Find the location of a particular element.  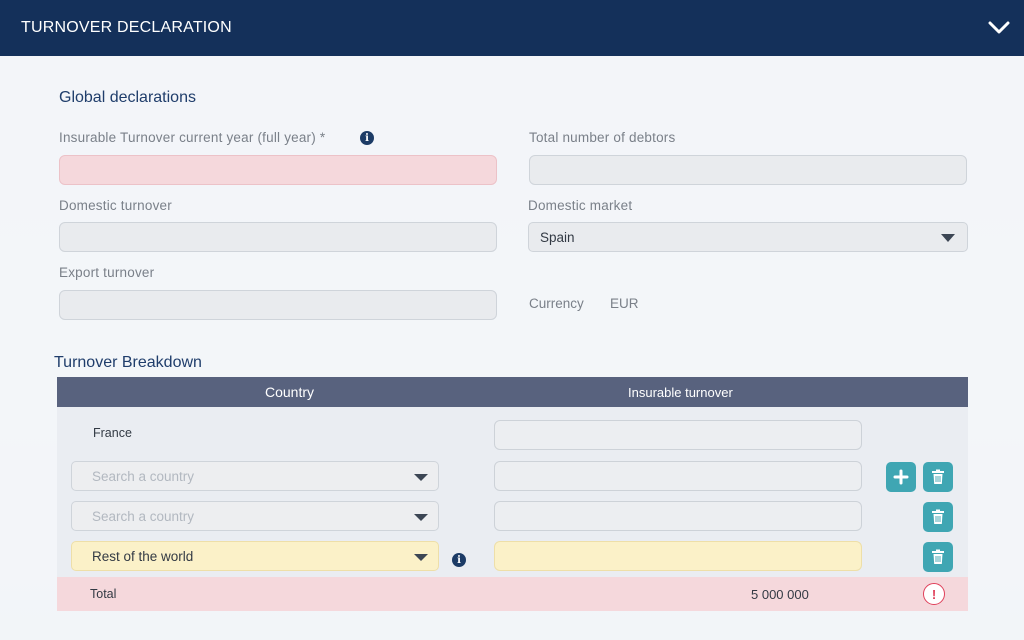

domestic-turnover-label: Domestic turnover is located at coordinates (115, 205).